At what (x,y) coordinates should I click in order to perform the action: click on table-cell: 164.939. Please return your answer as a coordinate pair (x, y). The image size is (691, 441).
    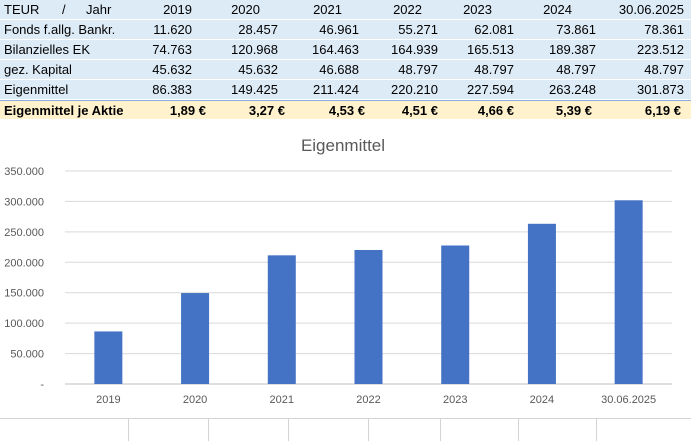
    Looking at the image, I should click on (414, 49).